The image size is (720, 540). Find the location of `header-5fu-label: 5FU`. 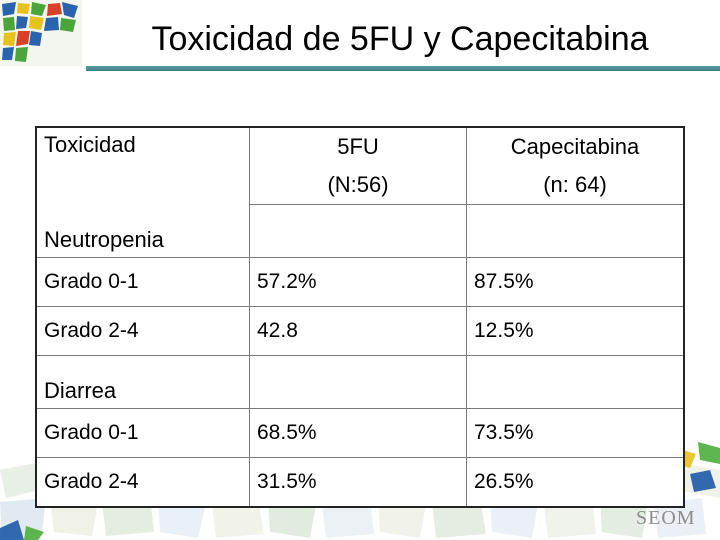

header-5fu-label: 5FU is located at coordinates (358, 146).